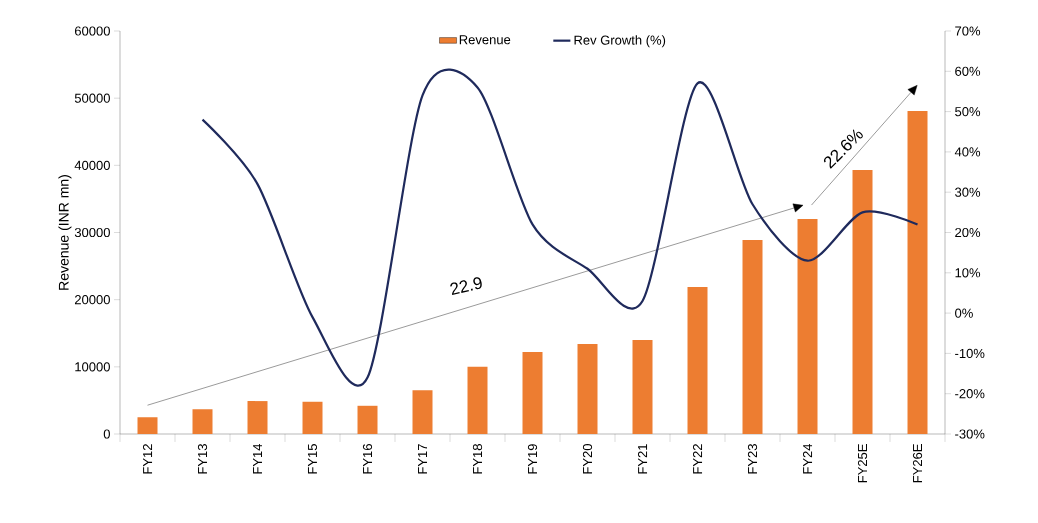  Describe the element at coordinates (862, 463) in the screenshot. I see `x-tick-label: FY25E` at that location.